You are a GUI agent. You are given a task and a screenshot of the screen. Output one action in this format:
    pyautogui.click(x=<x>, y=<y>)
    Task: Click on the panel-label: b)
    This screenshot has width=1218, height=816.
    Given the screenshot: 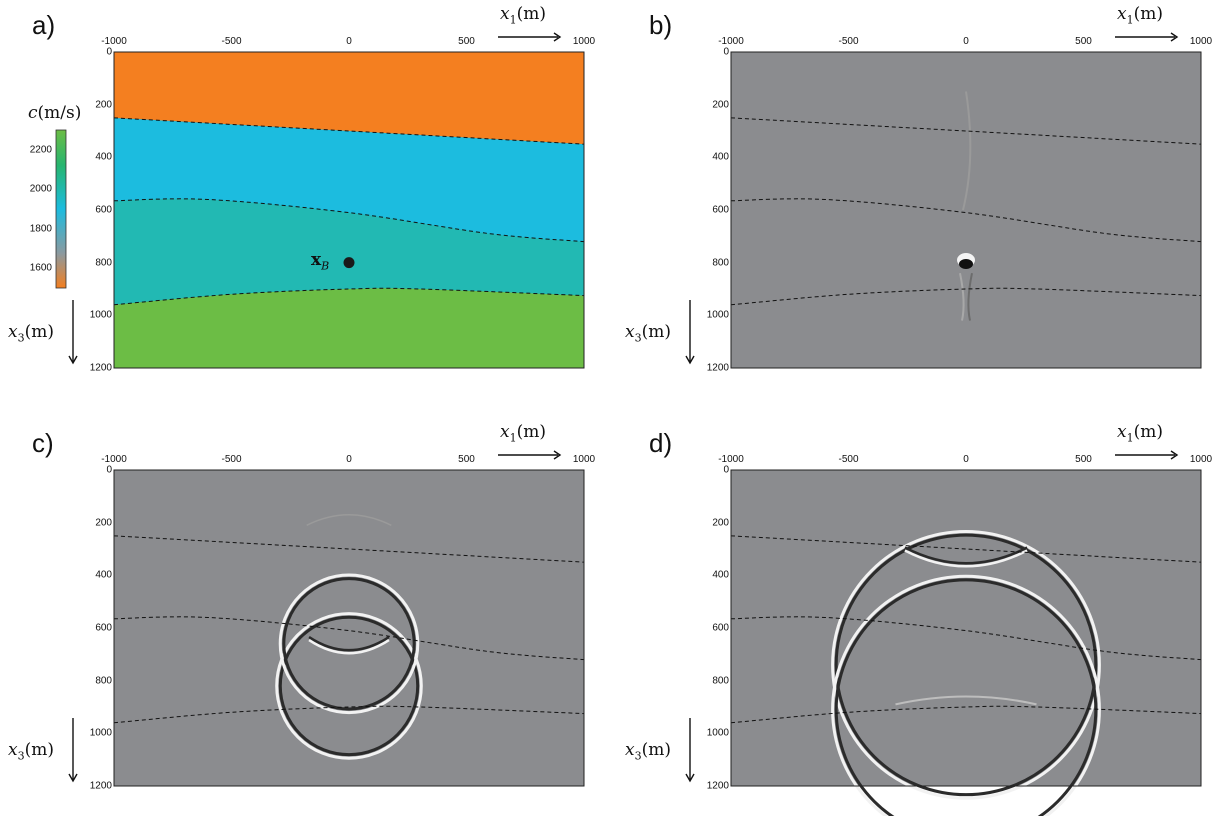 What is the action you would take?
    pyautogui.click(x=661, y=25)
    